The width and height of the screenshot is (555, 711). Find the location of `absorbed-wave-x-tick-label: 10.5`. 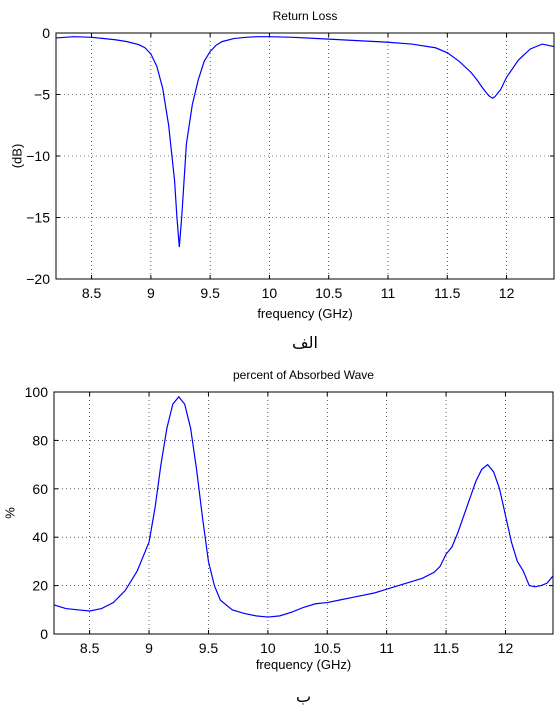

absorbed-wave-x-tick-label: 10.5 is located at coordinates (327, 648).